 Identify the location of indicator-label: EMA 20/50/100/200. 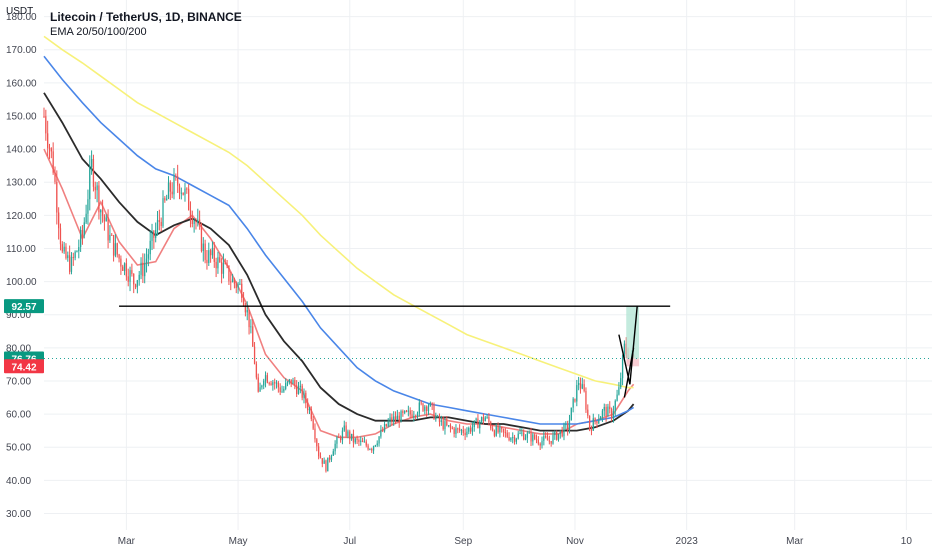
(98, 32).